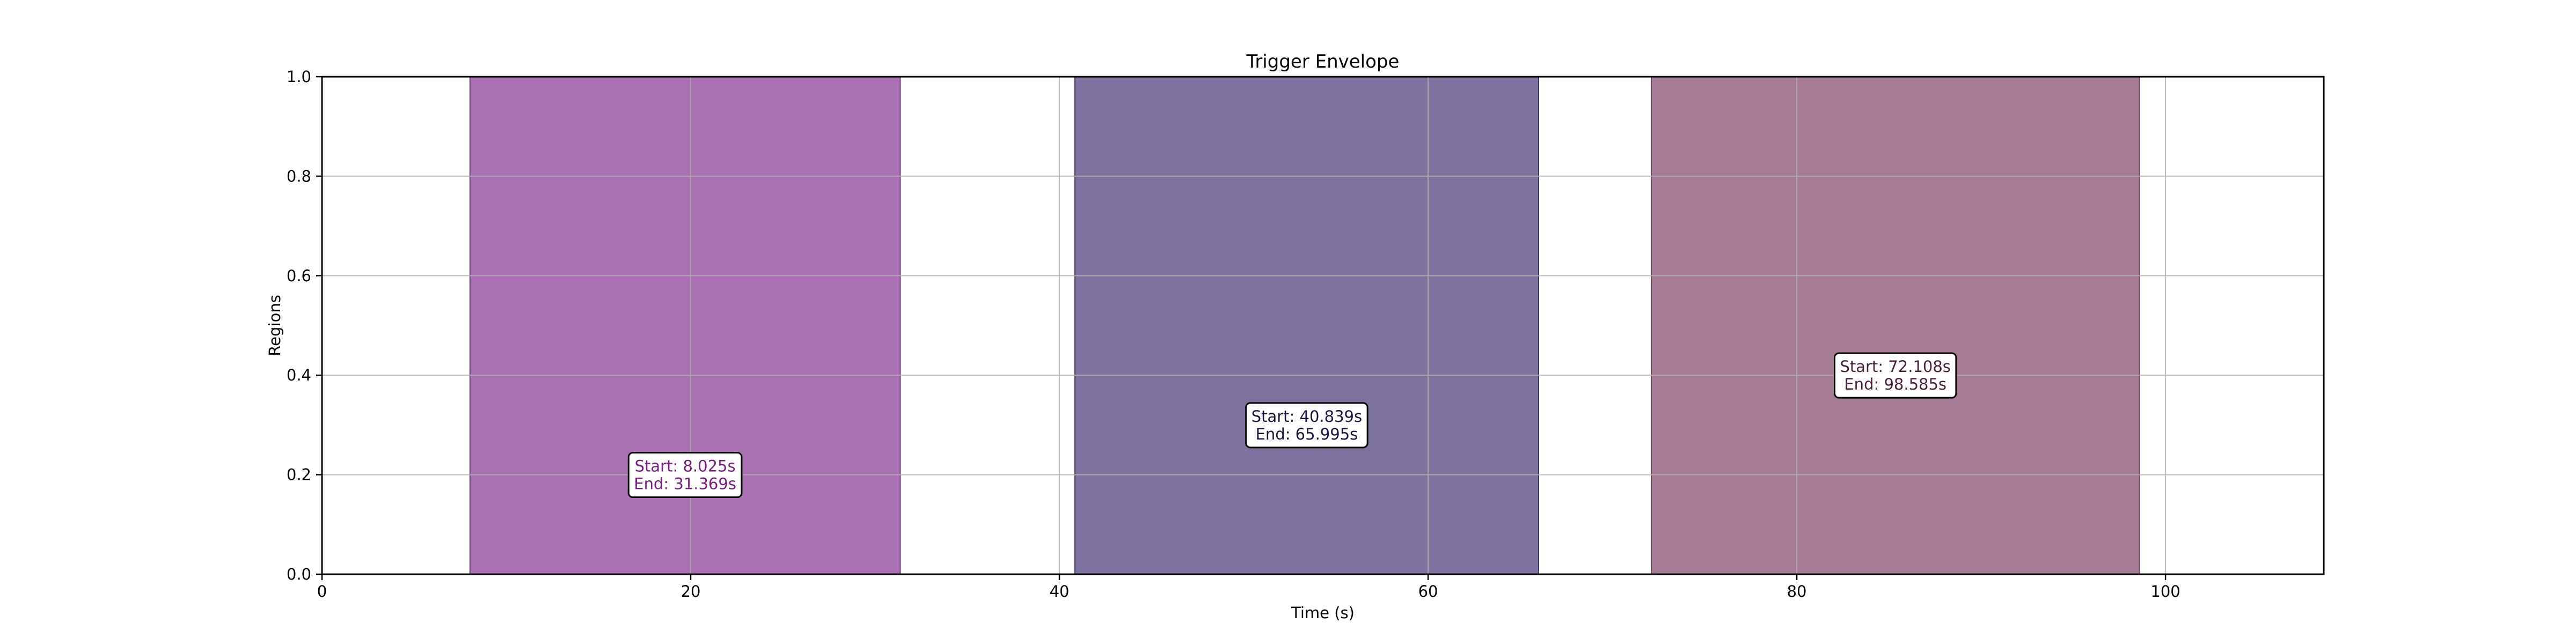  Describe the element at coordinates (299, 475) in the screenshot. I see `y-tick-label-2: 0.2` at that location.